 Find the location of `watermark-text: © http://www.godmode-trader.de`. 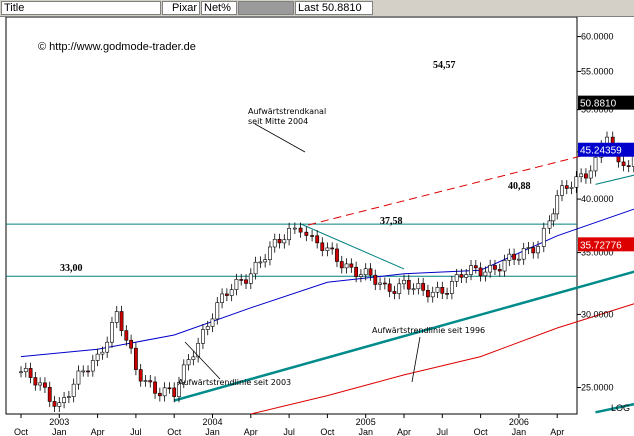

watermark-text: © http://www.godmode-trader.de is located at coordinates (117, 47).